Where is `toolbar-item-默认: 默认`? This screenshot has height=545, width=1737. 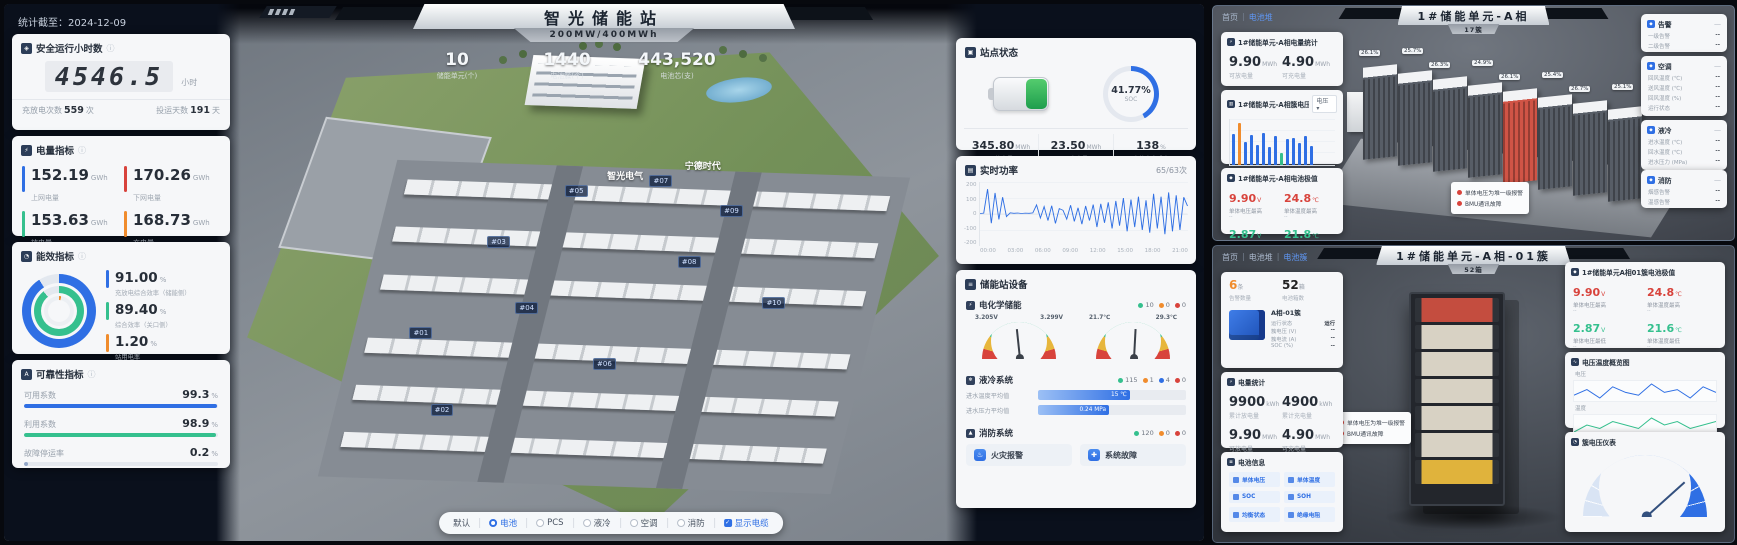
toolbar-item-默认: 默认 is located at coordinates (461, 523).